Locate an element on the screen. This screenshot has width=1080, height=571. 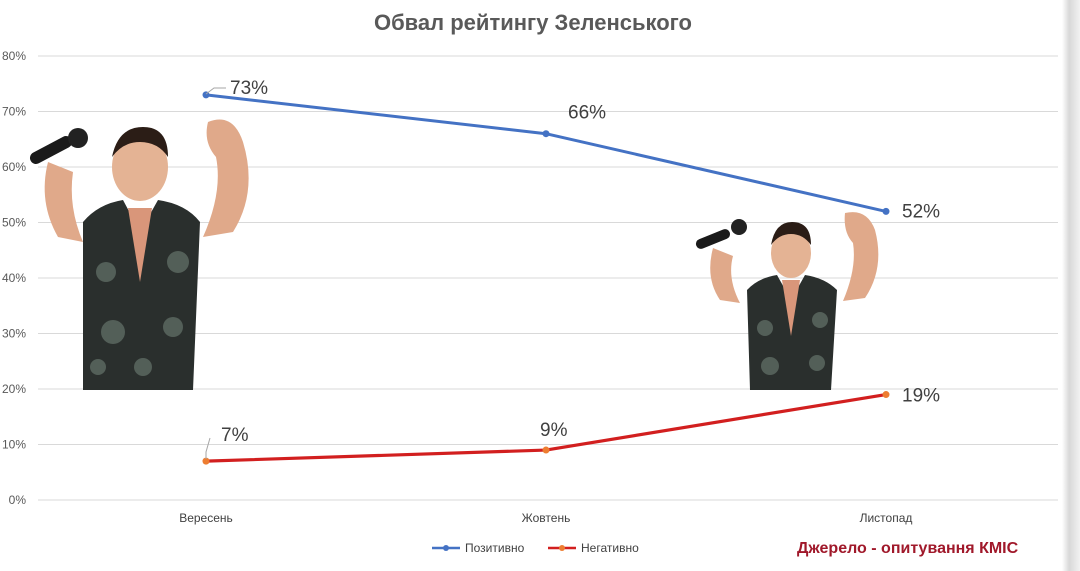
y-tick-label: 0% is located at coordinates (18, 500).